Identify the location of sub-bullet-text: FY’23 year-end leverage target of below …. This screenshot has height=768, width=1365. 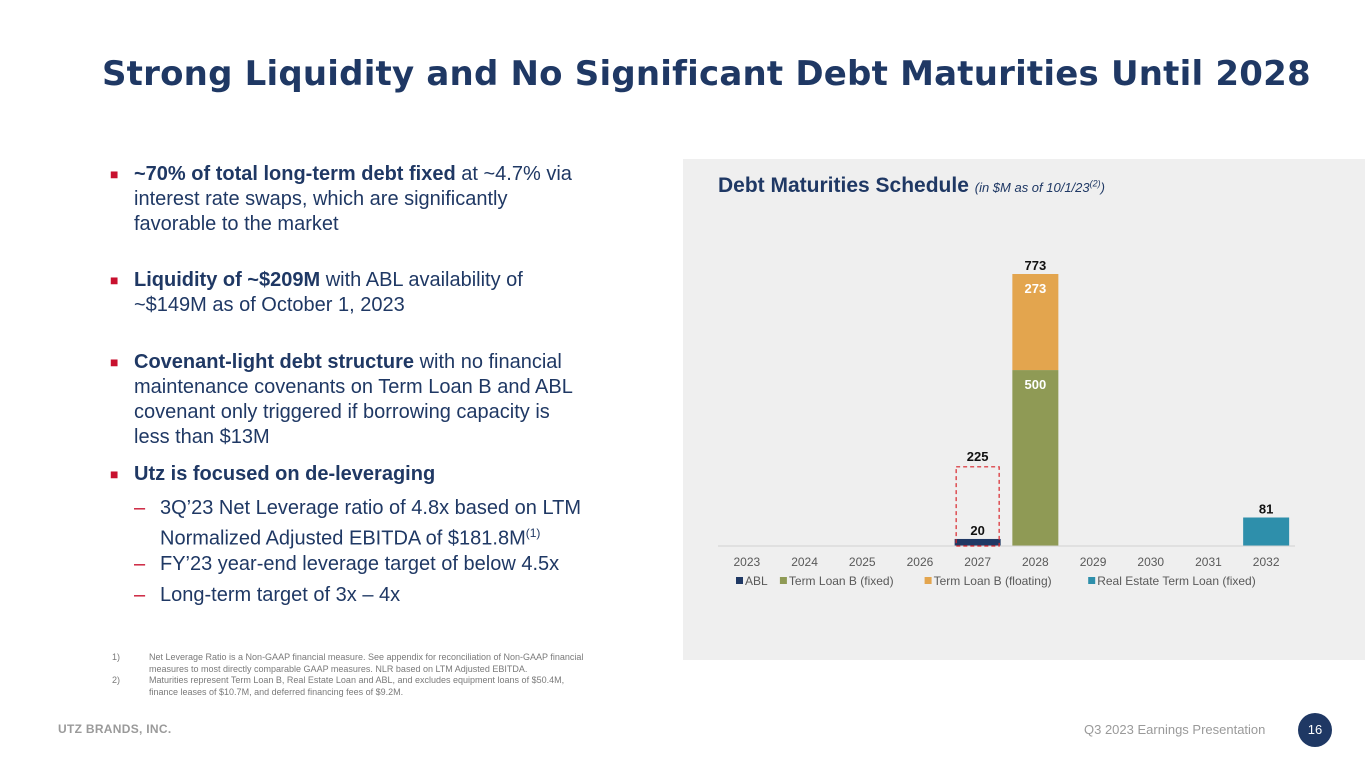
(360, 564).